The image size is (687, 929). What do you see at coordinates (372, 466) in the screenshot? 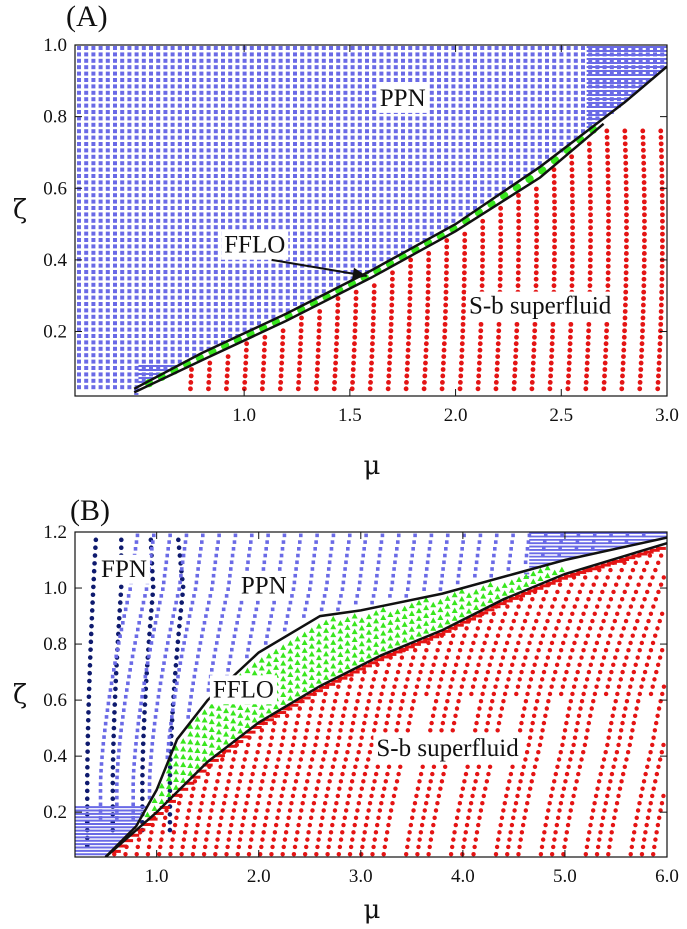
I see `panel-a-xlabel: μ` at bounding box center [372, 466].